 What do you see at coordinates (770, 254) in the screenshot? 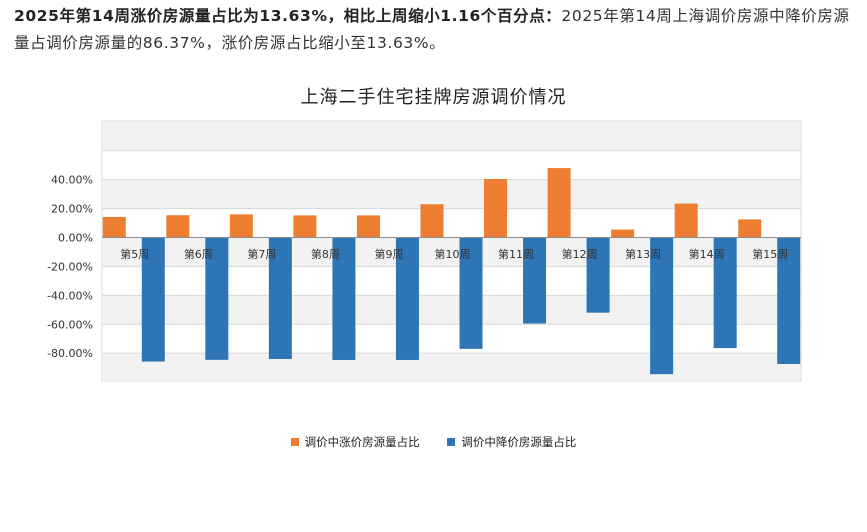
I see `x-tick-label: 第15周` at bounding box center [770, 254].